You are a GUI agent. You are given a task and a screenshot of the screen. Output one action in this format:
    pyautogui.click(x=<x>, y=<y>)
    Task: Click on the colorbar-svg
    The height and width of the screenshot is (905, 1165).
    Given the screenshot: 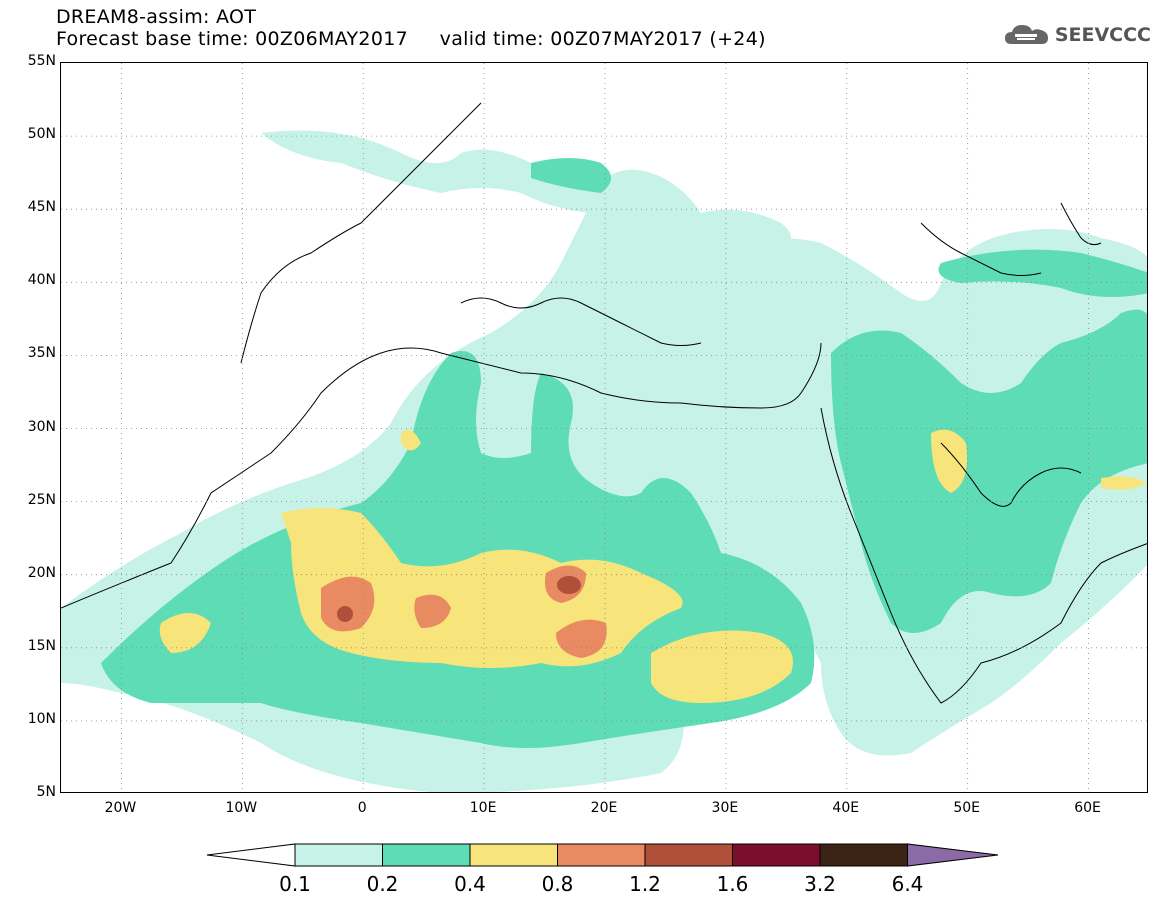 What is the action you would take?
    pyautogui.click(x=602, y=855)
    